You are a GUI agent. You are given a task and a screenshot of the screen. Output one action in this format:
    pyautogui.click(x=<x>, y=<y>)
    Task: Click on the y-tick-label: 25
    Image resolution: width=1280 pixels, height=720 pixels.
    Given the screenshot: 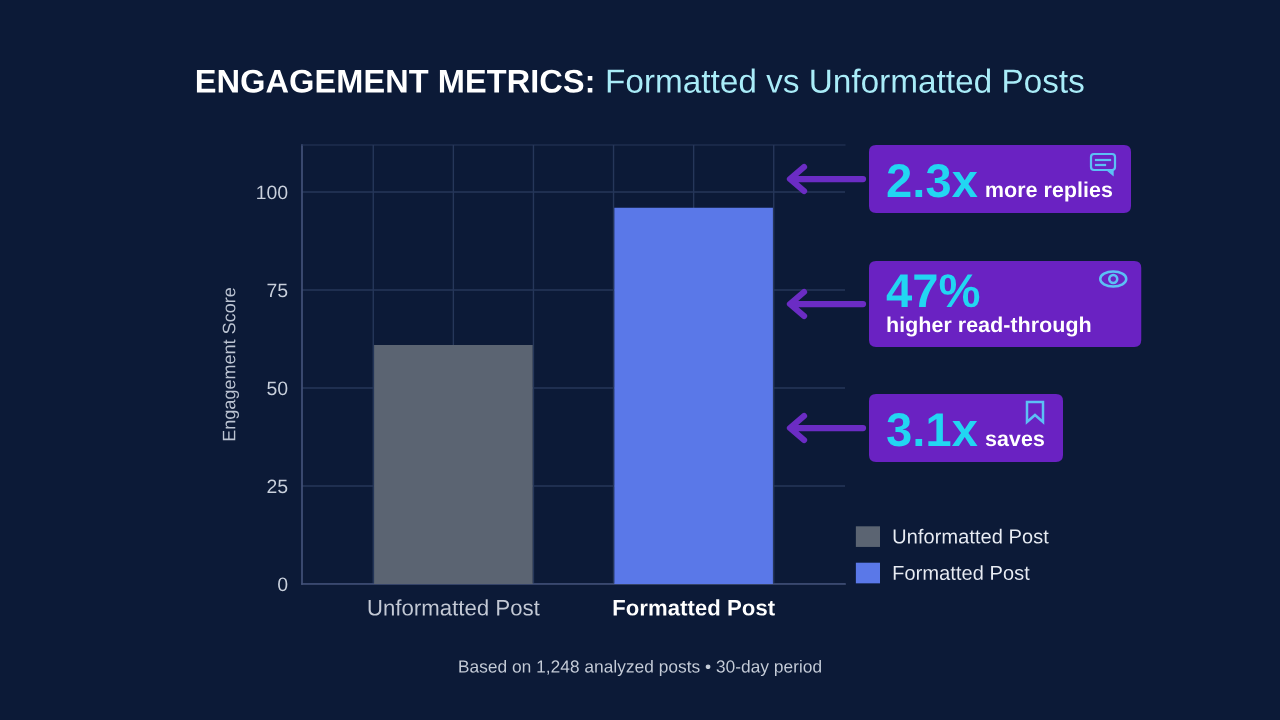 What is the action you would take?
    pyautogui.click(x=277, y=486)
    